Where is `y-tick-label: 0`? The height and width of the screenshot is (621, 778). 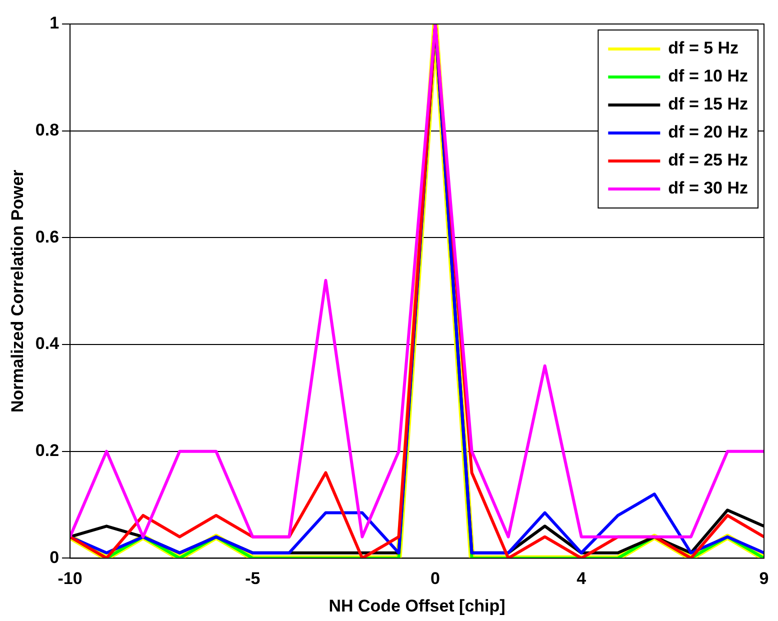
y-tick-label: 0 is located at coordinates (55, 557).